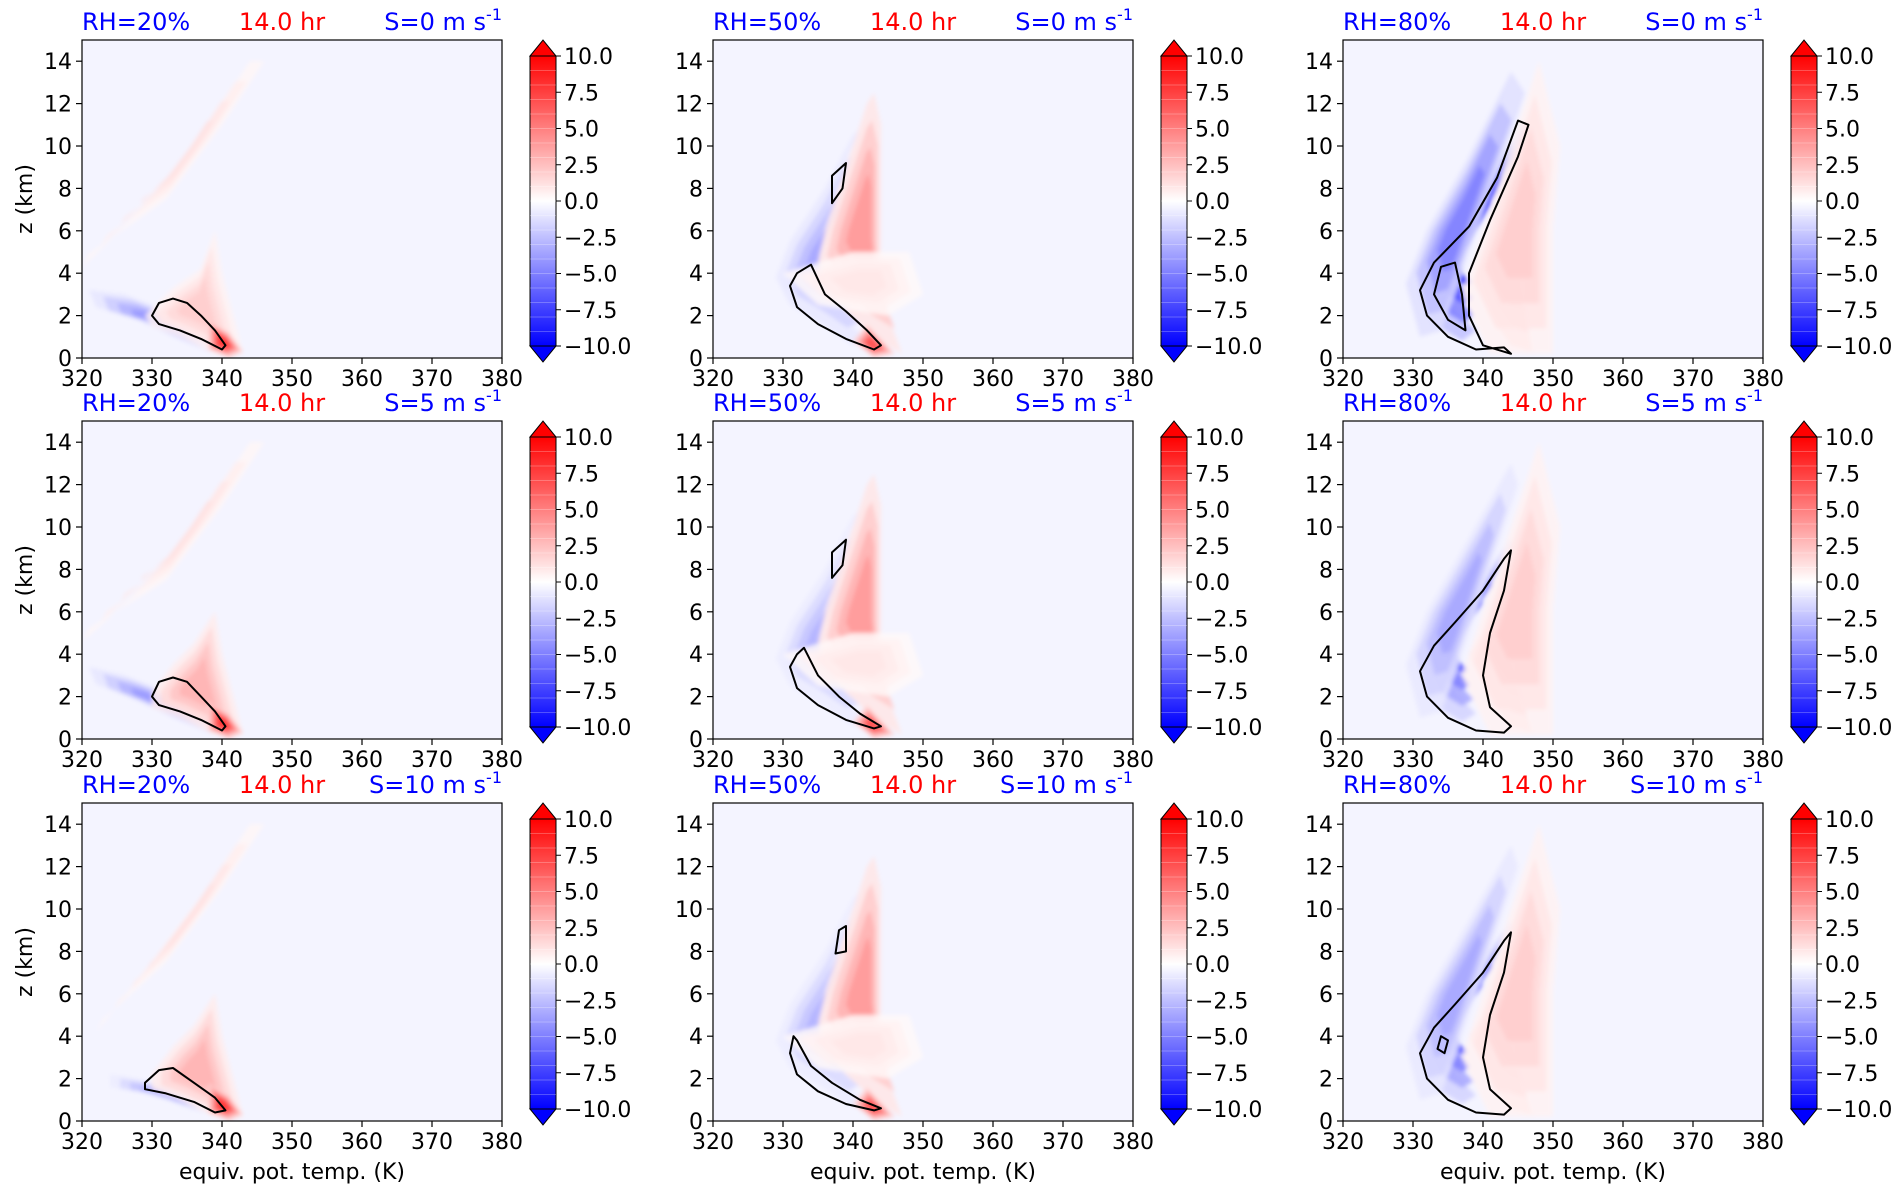  Describe the element at coordinates (1804, 735) in the screenshot. I see `colorbar-min-extend` at that location.